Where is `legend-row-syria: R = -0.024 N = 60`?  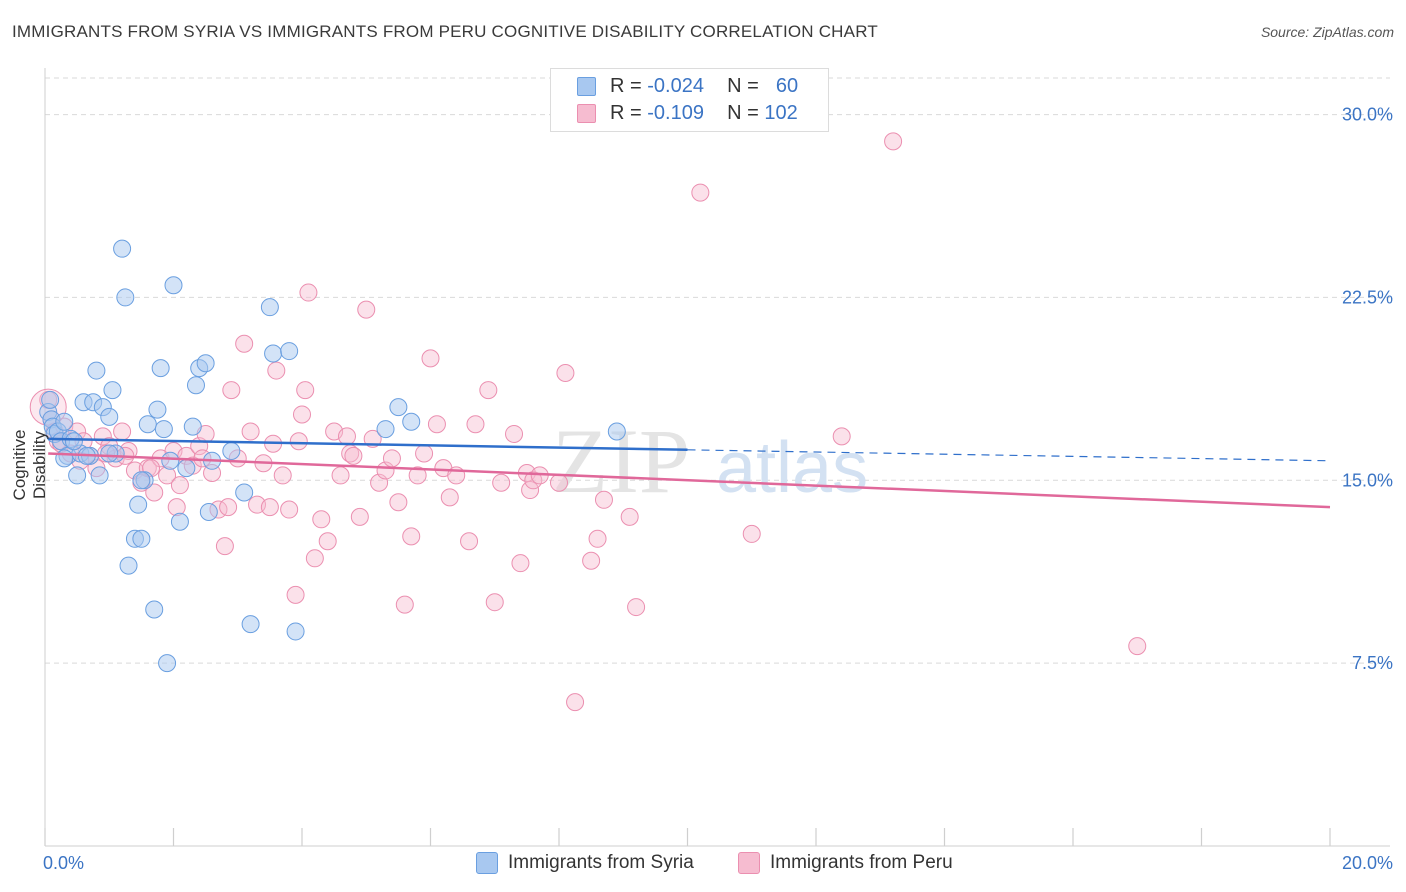
legend-row-syria: R = -0.024 N = 60 is located at coordinates (687, 88).